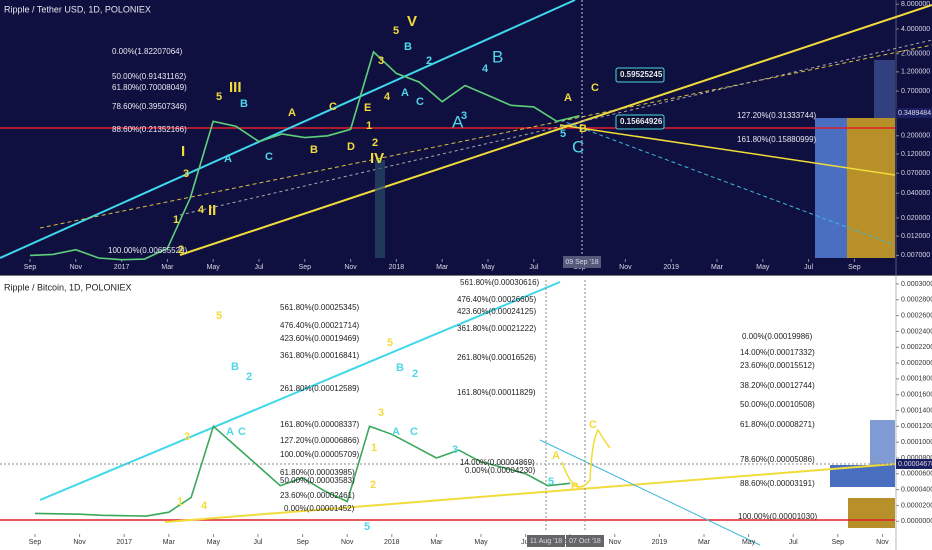  I want to click on annotation: II, so click(212, 210).